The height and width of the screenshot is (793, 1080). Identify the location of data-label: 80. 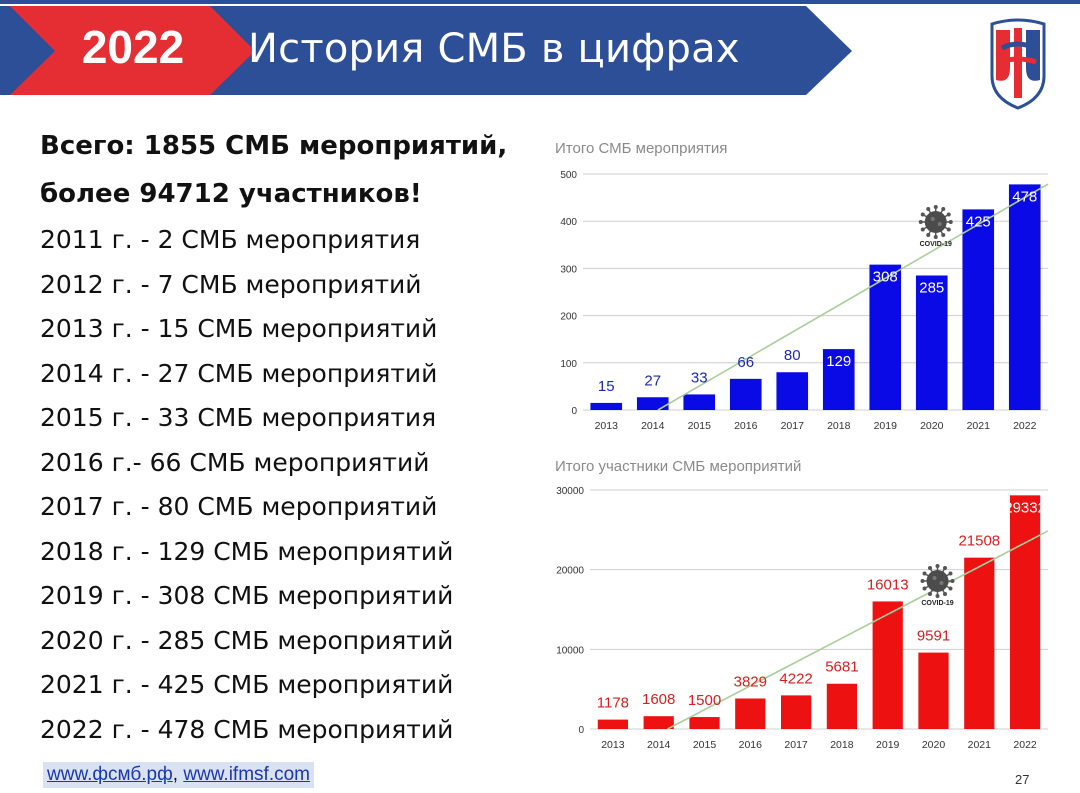
(792, 355).